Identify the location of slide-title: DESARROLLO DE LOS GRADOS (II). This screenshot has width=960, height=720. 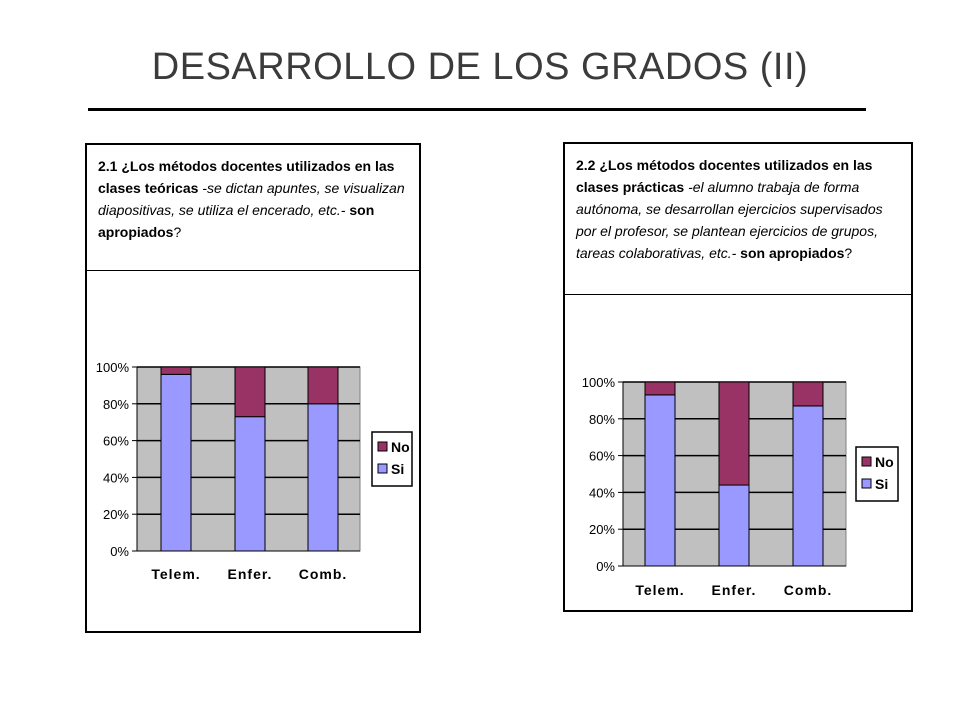
(480, 67).